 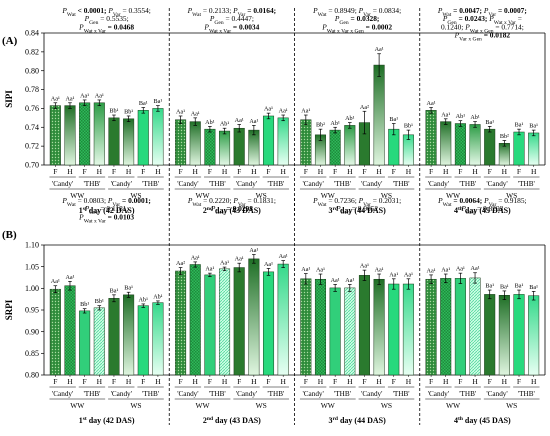 What do you see at coordinates (9, 235) in the screenshot?
I see `panel-label-b: (B)` at bounding box center [9, 235].